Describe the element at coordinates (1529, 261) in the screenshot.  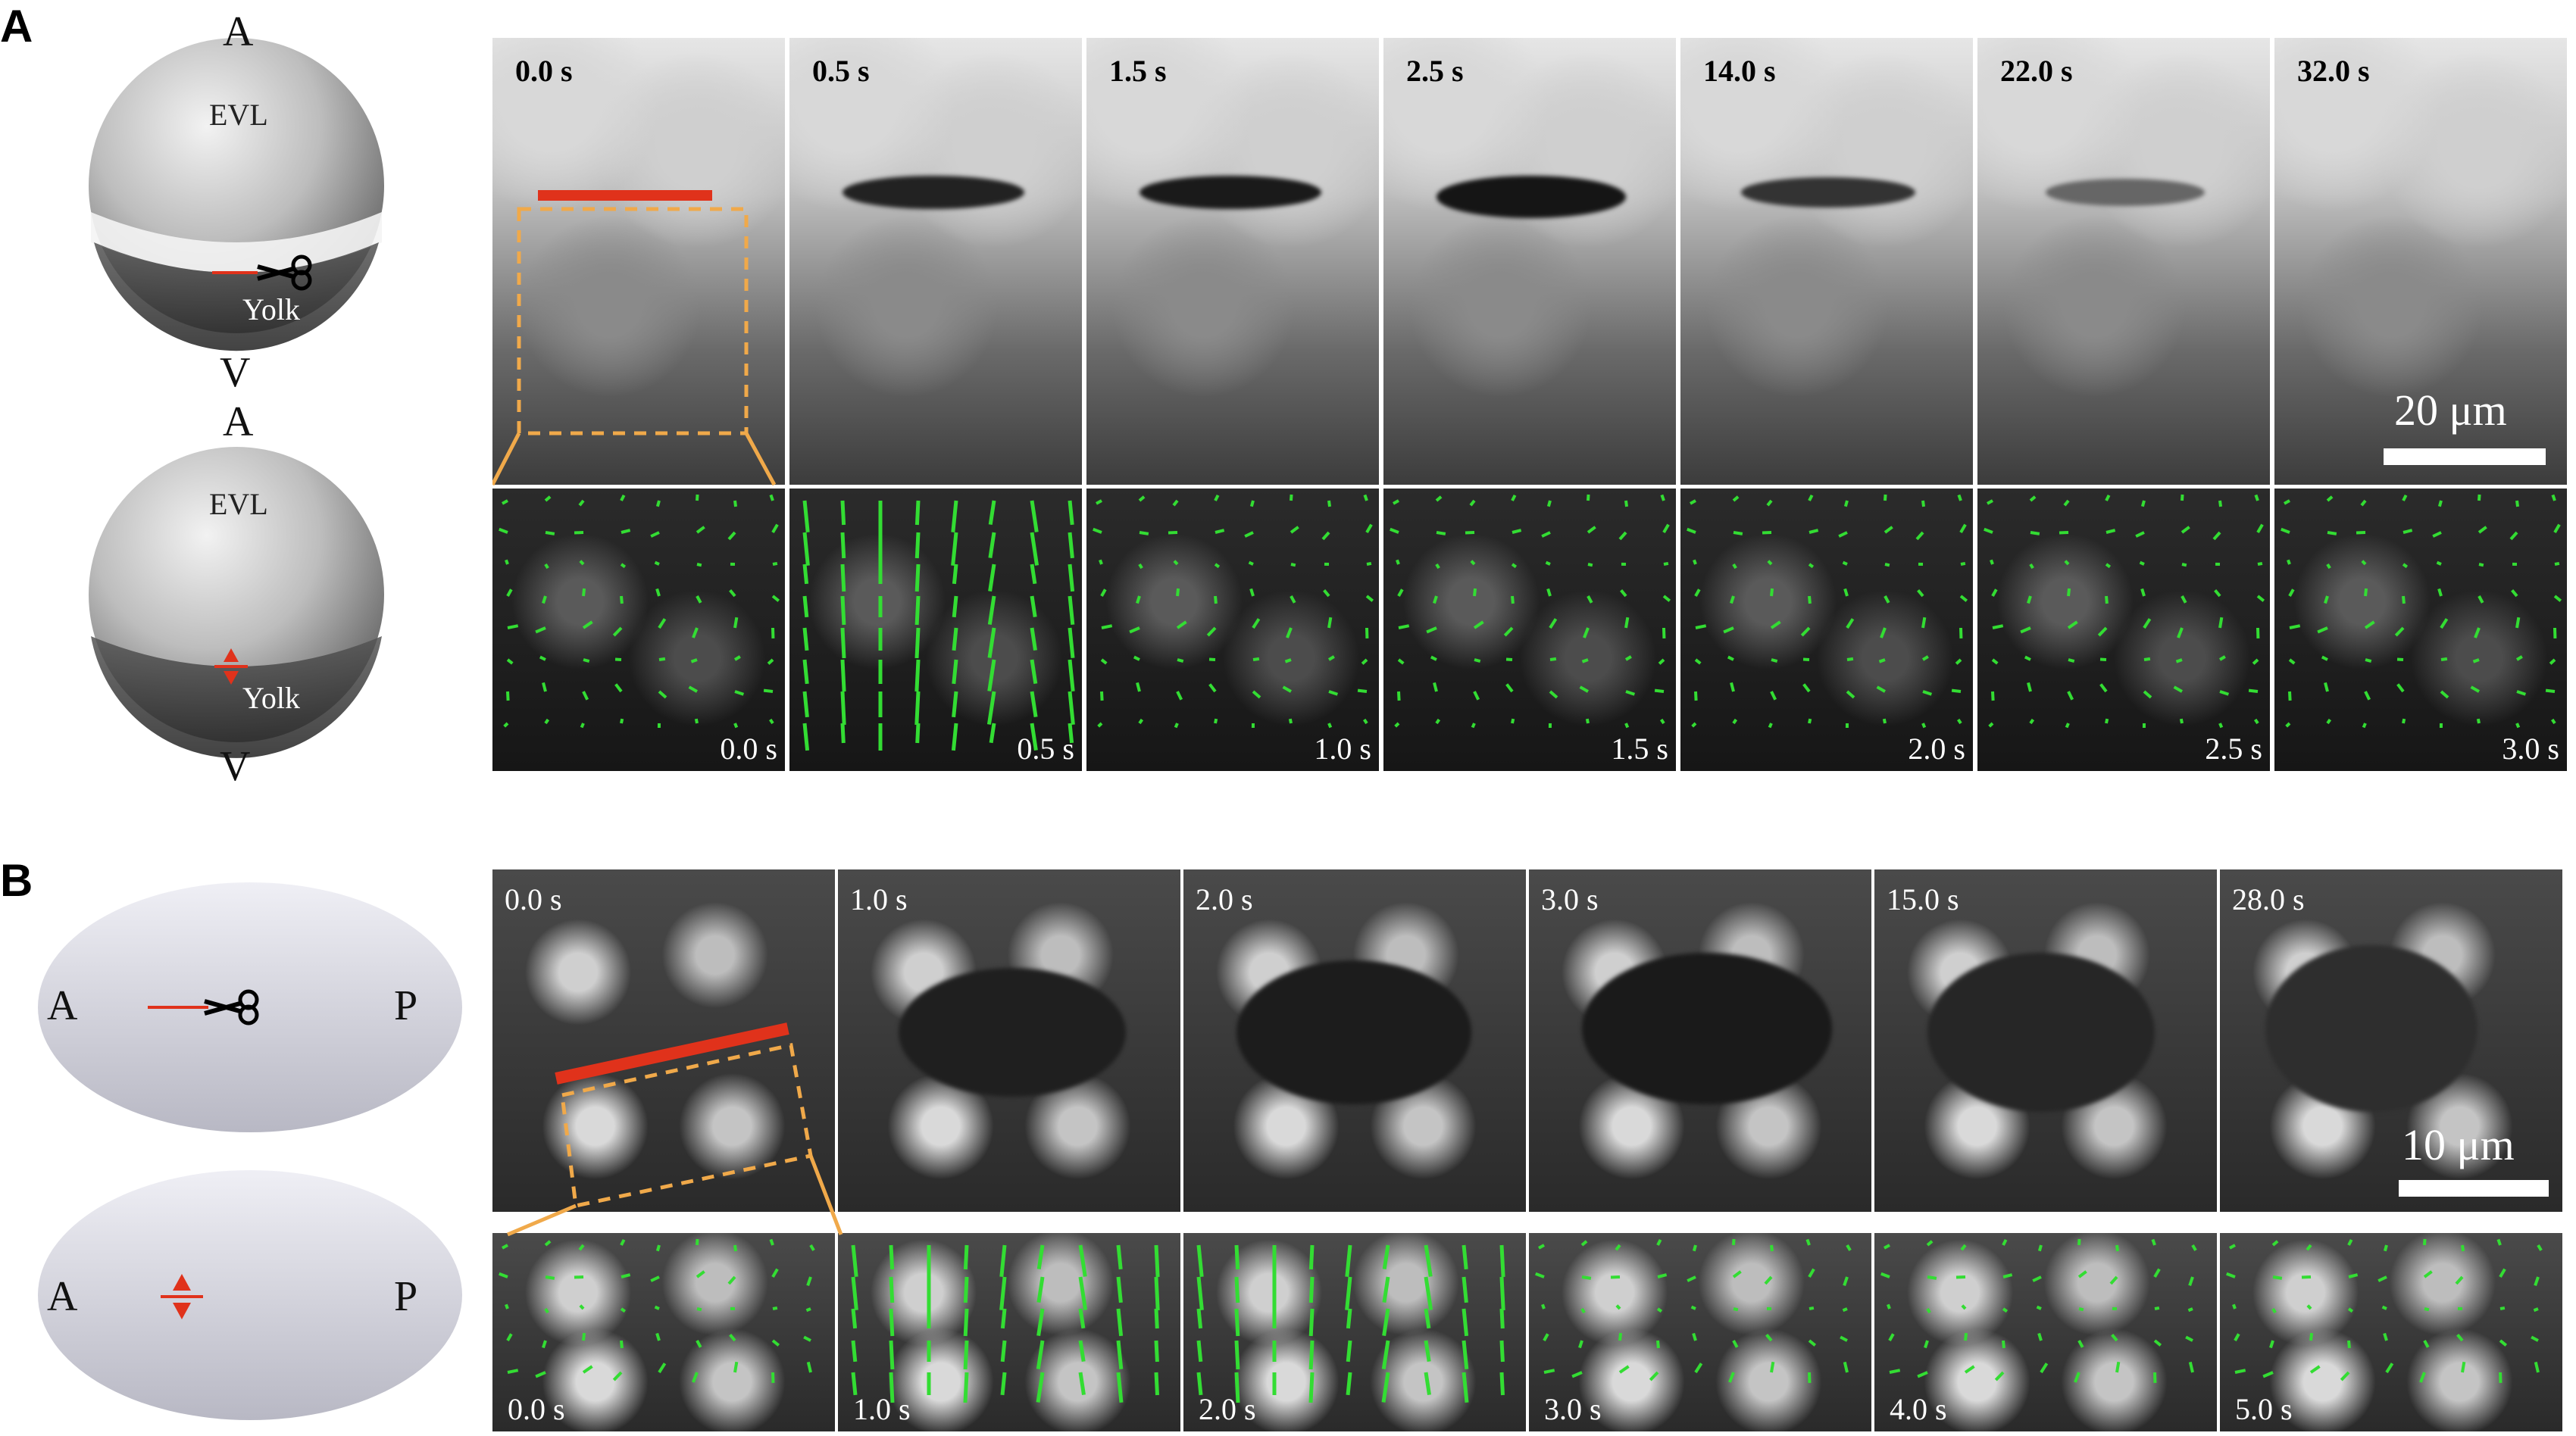
I see `a-top-frame: 2.5 s` at that location.